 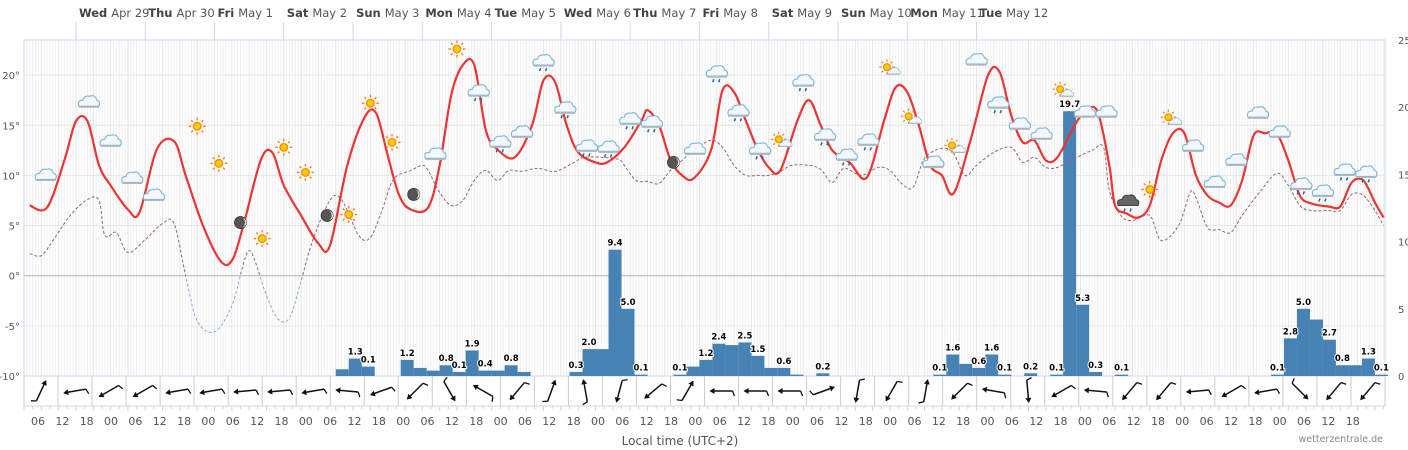 What do you see at coordinates (485, 365) in the screenshot?
I see `precip-label: 0.4` at bounding box center [485, 365].